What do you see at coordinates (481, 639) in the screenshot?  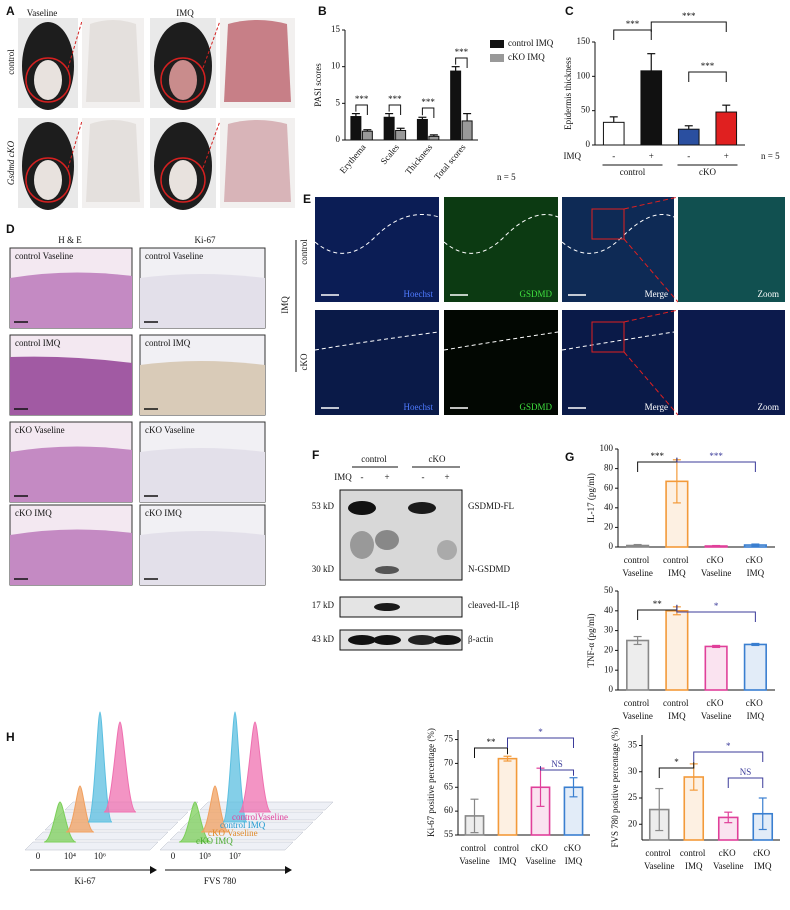 I see `band-label: β-actin` at bounding box center [481, 639].